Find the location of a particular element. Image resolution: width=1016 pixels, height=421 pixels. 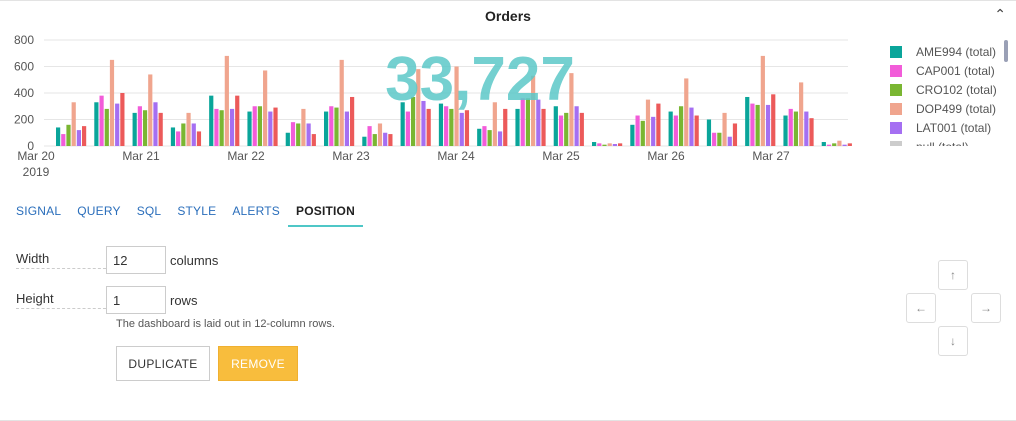

x-tick-label: Mar 26 is located at coordinates (666, 156).